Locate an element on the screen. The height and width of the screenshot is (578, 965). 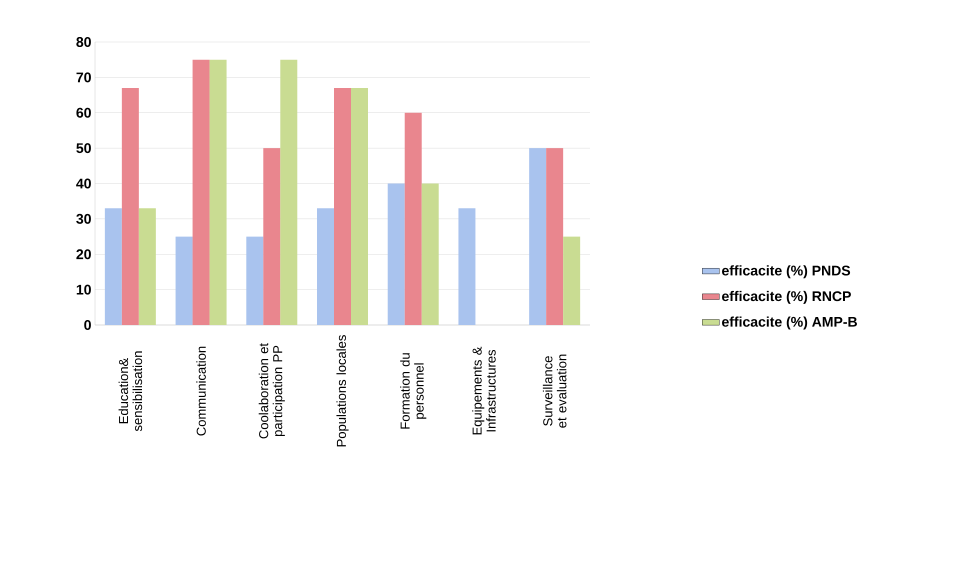
y-tick-label: 80 is located at coordinates (83, 42).